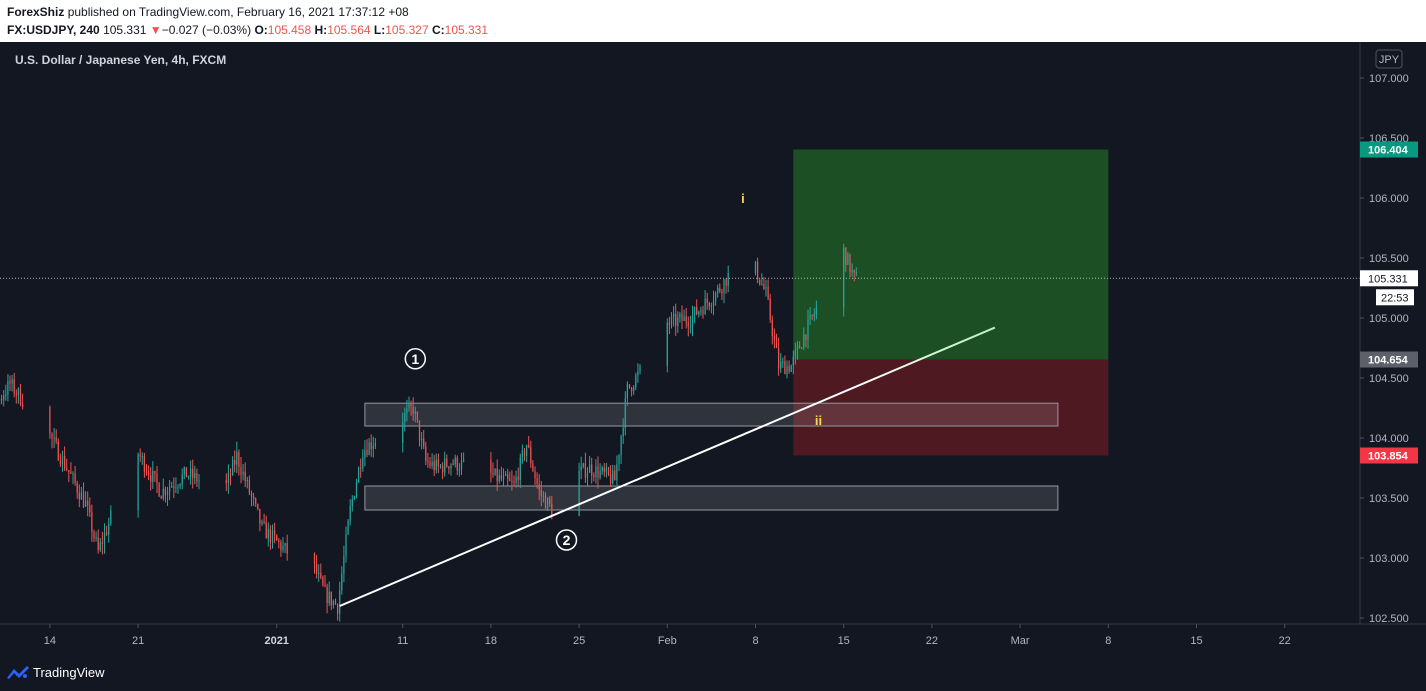 This screenshot has width=1426, height=691. Describe the element at coordinates (18, 672) in the screenshot. I see `tradingview-logo-icon` at that location.